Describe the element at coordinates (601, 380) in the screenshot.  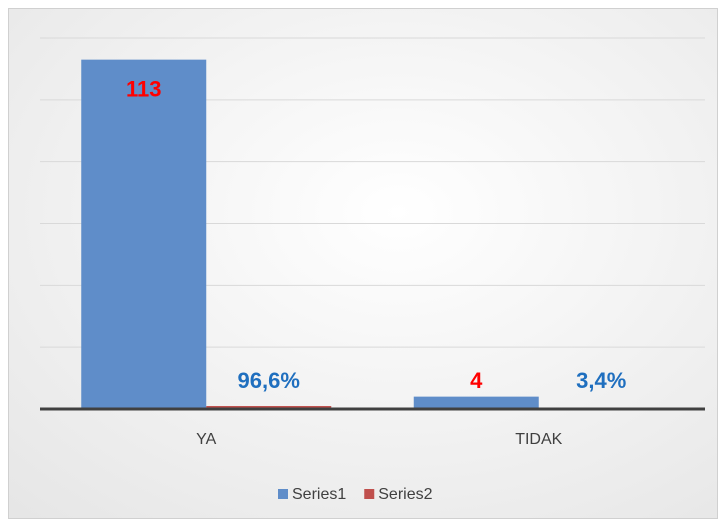
I see `data-label: 3,4%` at that location.